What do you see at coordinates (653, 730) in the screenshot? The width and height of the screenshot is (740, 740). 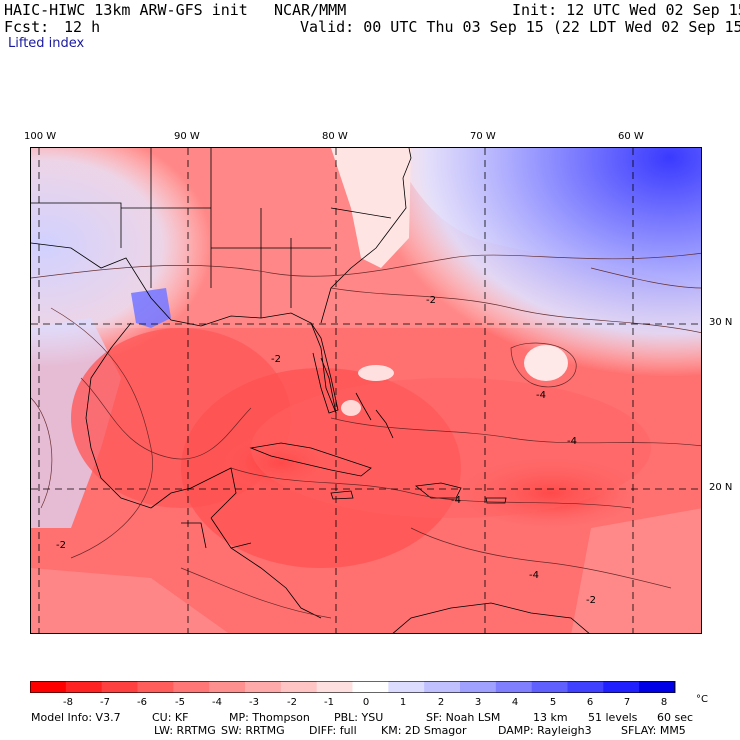 I see `footer-sflay: SFLAY: MM5` at bounding box center [653, 730].